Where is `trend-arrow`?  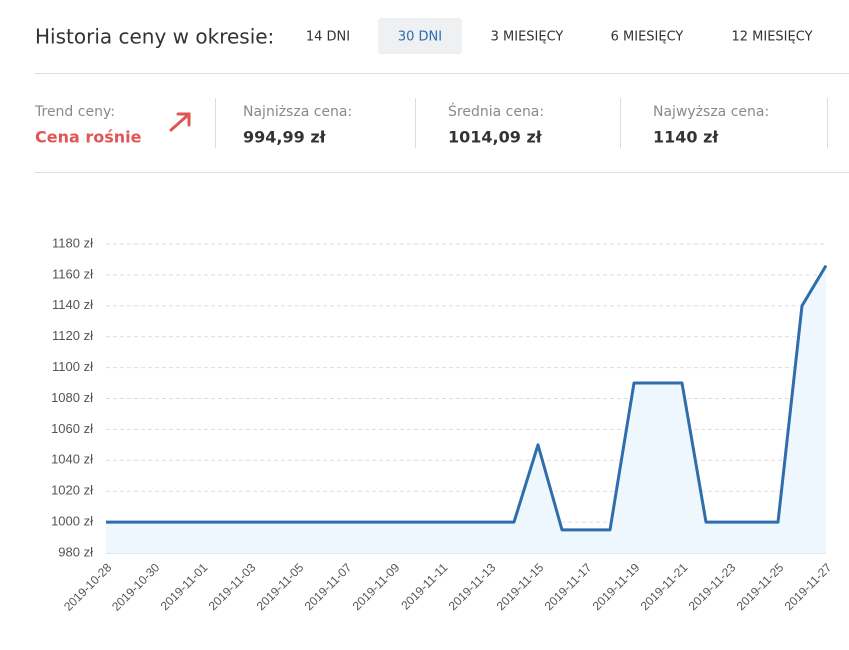
trend-arrow is located at coordinates (180, 122).